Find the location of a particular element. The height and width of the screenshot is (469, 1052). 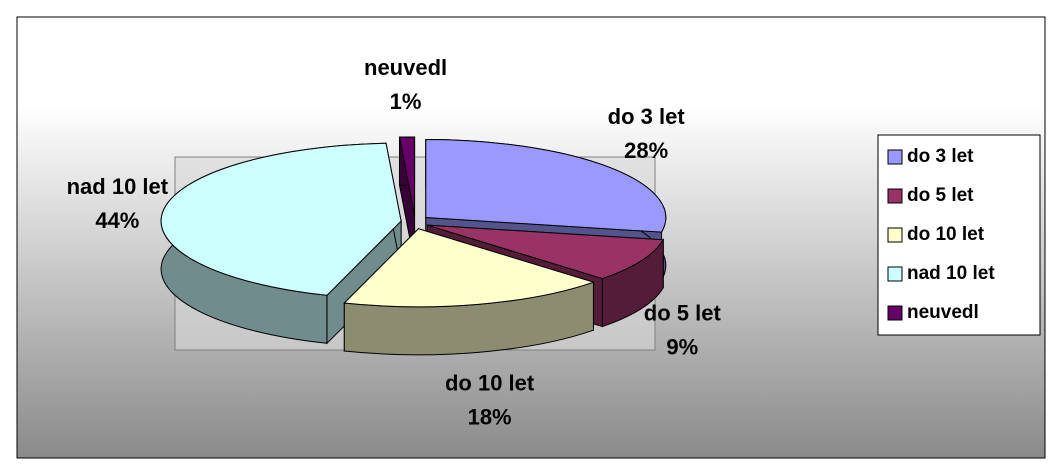

legend-label: nad 10 let is located at coordinates (951, 273).